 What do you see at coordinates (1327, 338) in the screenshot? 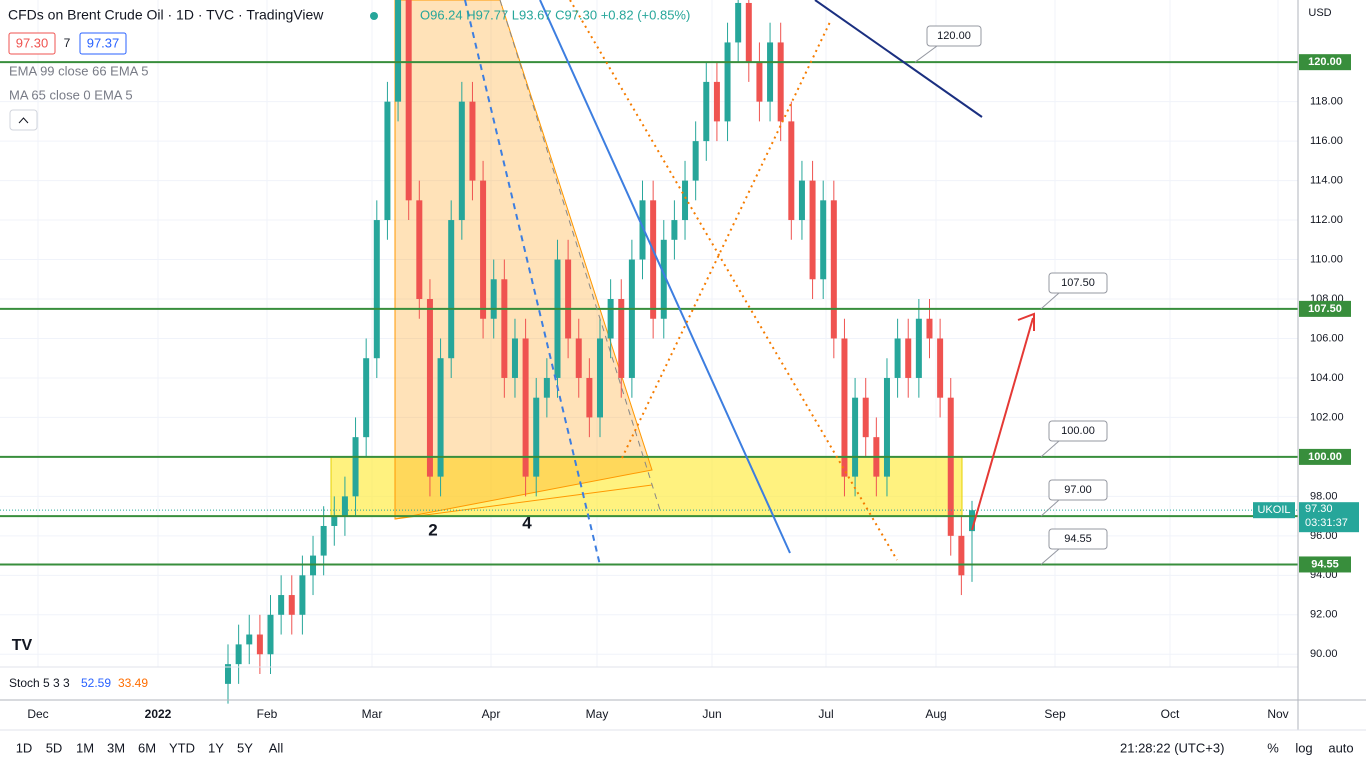
I see `y-tick-label: 106.00` at bounding box center [1327, 338].